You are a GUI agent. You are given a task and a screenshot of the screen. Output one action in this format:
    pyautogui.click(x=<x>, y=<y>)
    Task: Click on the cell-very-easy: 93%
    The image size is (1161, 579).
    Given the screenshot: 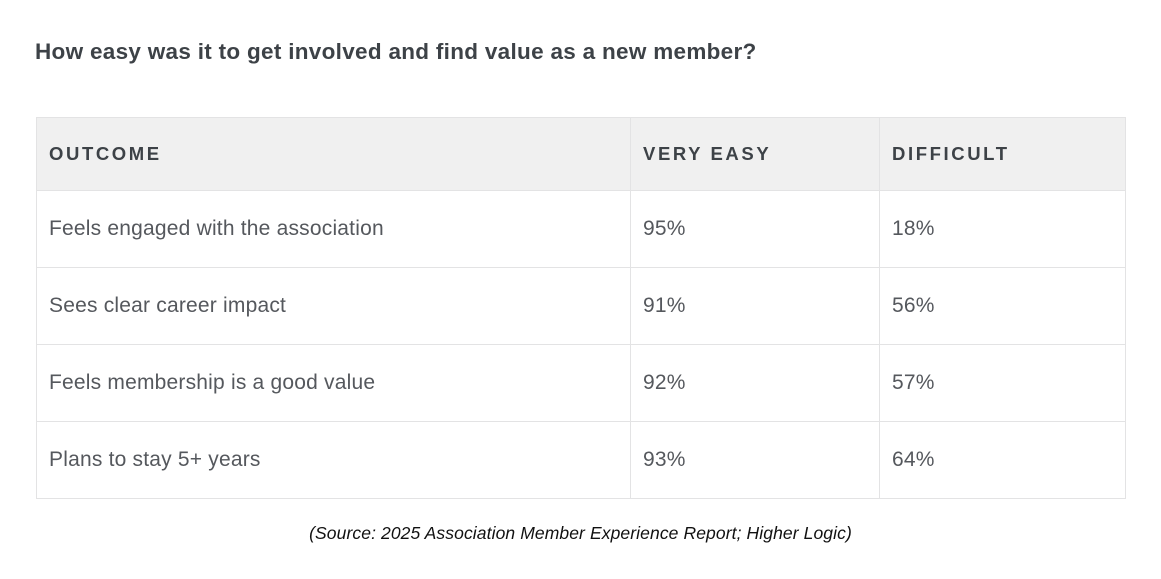 What is the action you would take?
    pyautogui.click(x=755, y=460)
    